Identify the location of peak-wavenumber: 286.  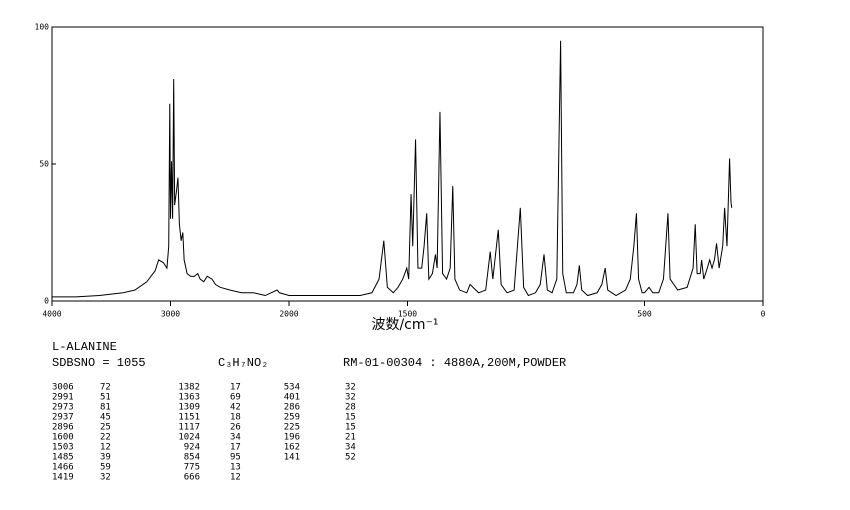
(292, 408).